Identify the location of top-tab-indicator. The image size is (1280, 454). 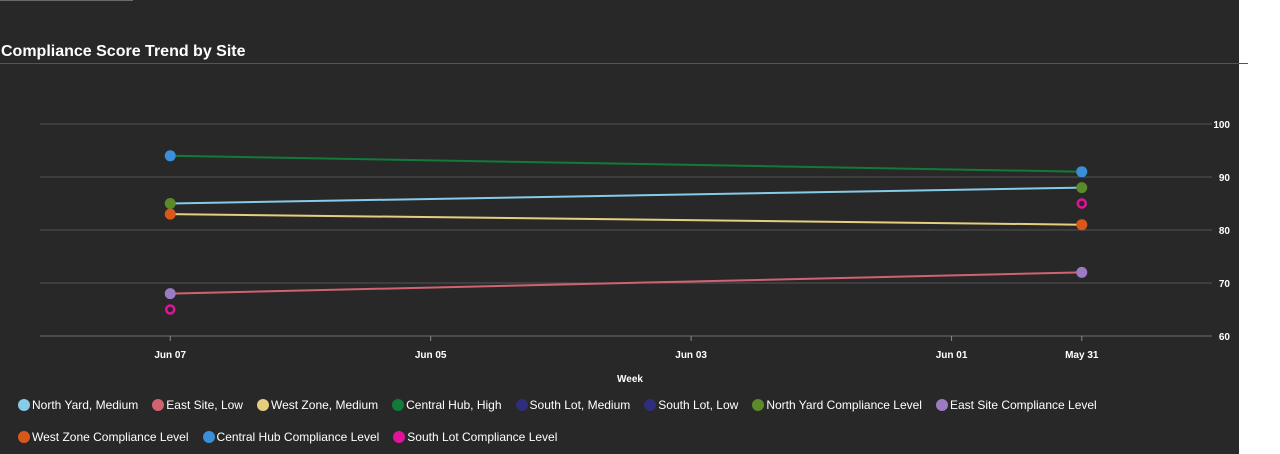
(66, 0).